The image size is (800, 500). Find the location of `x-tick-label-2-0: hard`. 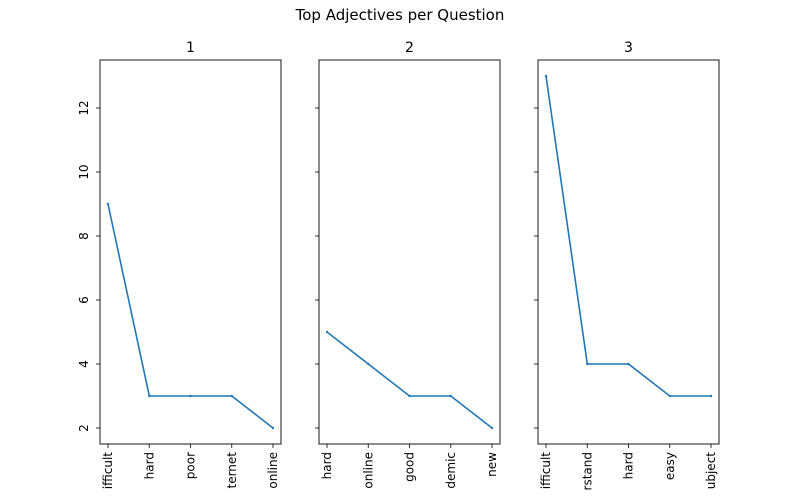

x-tick-label-2-0: hard is located at coordinates (327, 465).